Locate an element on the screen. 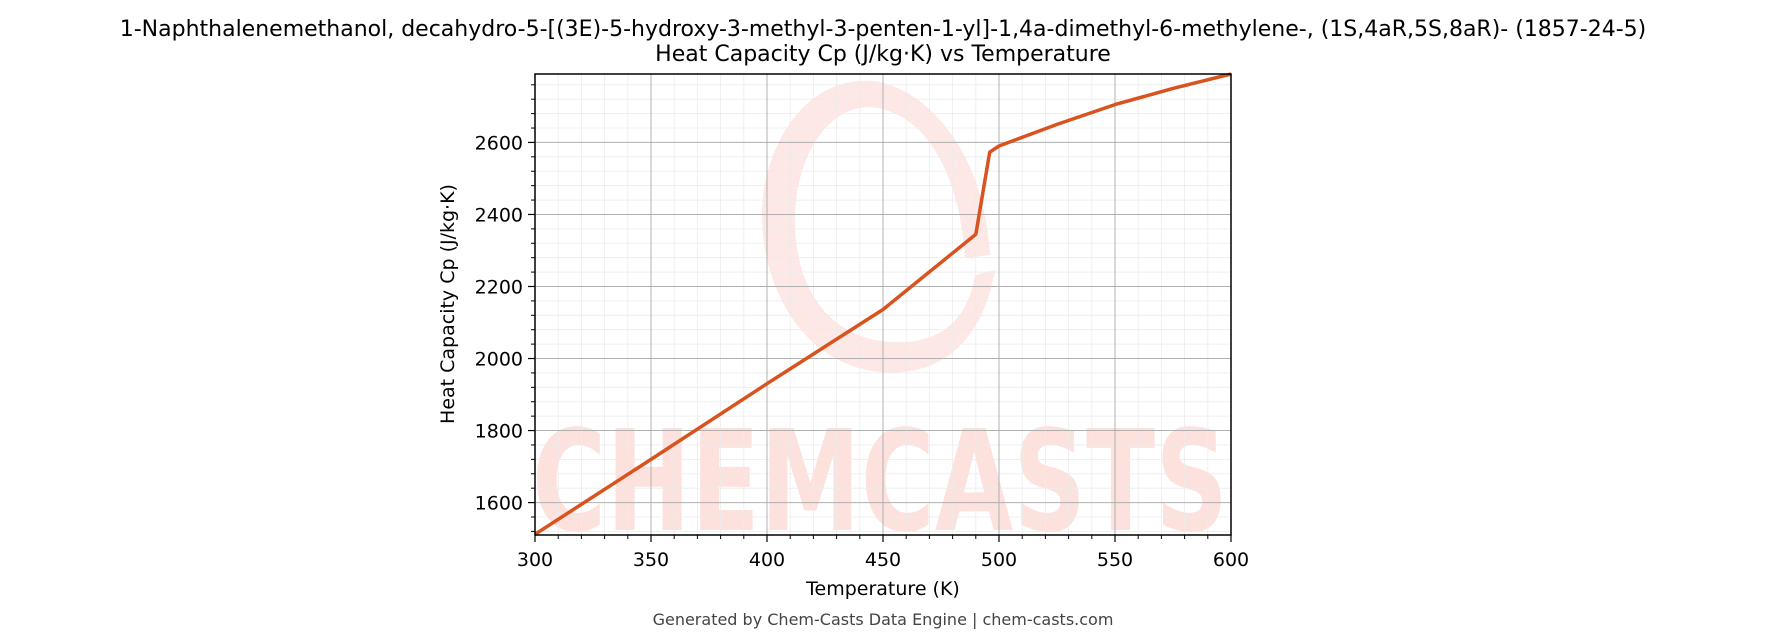 Image resolution: width=1766 pixels, height=644 pixels. x-tick-label: 350 is located at coordinates (651, 560).